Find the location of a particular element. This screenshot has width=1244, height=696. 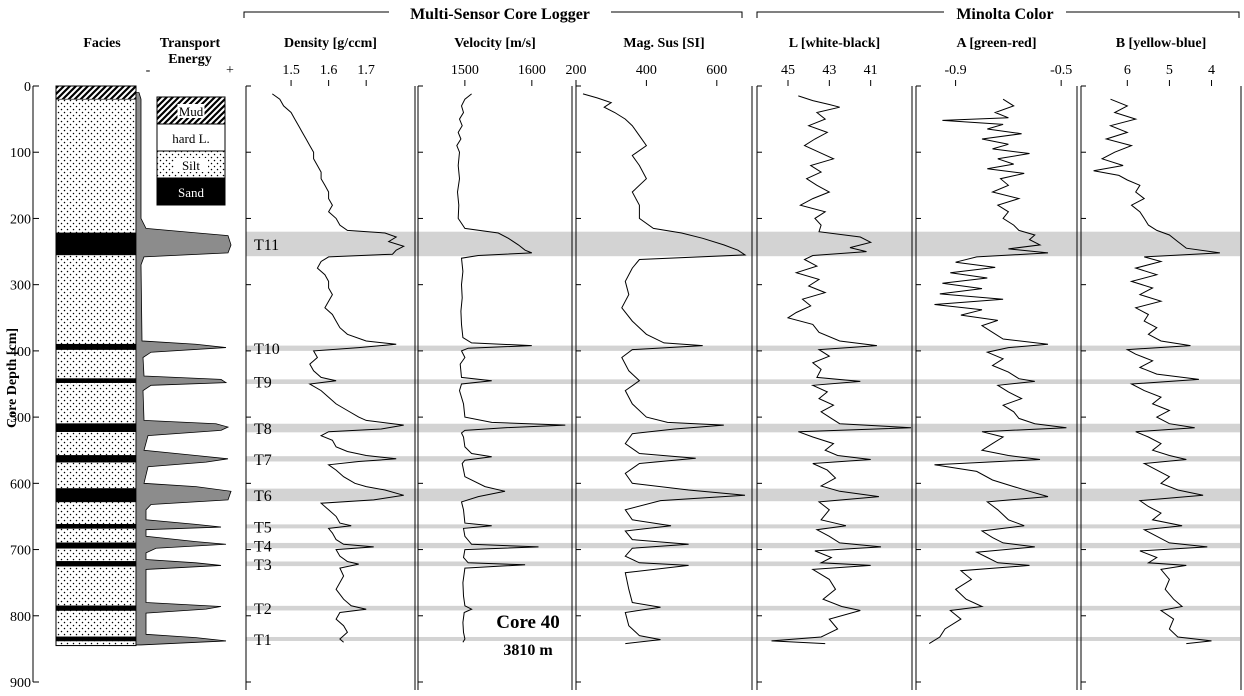

group-title-mscl: Multi-Sensor Core Logger is located at coordinates (500, 14).